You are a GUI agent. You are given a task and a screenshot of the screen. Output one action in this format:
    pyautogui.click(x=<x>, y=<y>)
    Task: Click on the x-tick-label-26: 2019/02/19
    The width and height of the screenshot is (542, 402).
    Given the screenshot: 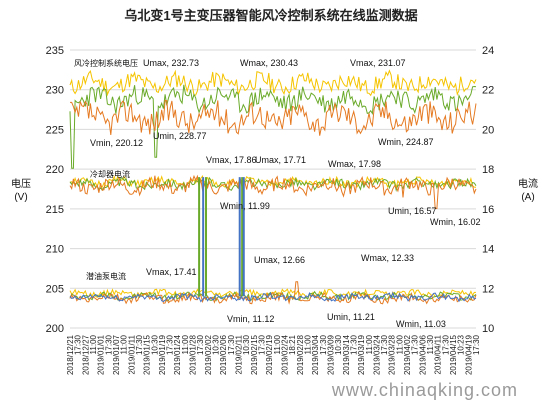 What is the action you would take?
    pyautogui.click(x=269, y=354)
    